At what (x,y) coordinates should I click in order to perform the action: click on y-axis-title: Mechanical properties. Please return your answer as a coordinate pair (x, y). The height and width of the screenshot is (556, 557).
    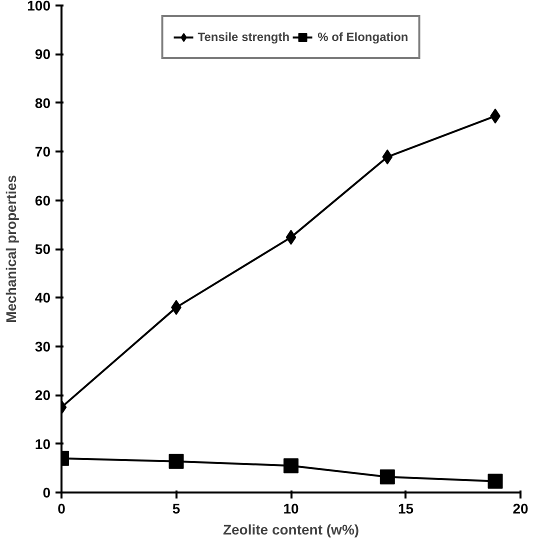
    Looking at the image, I should click on (11, 248).